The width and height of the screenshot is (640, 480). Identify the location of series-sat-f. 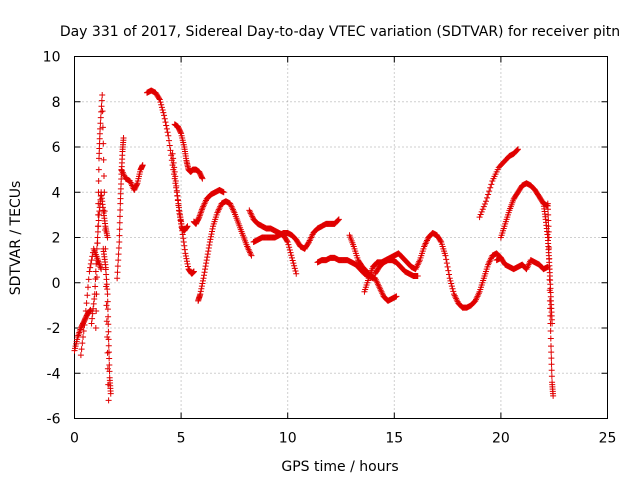
(120, 208).